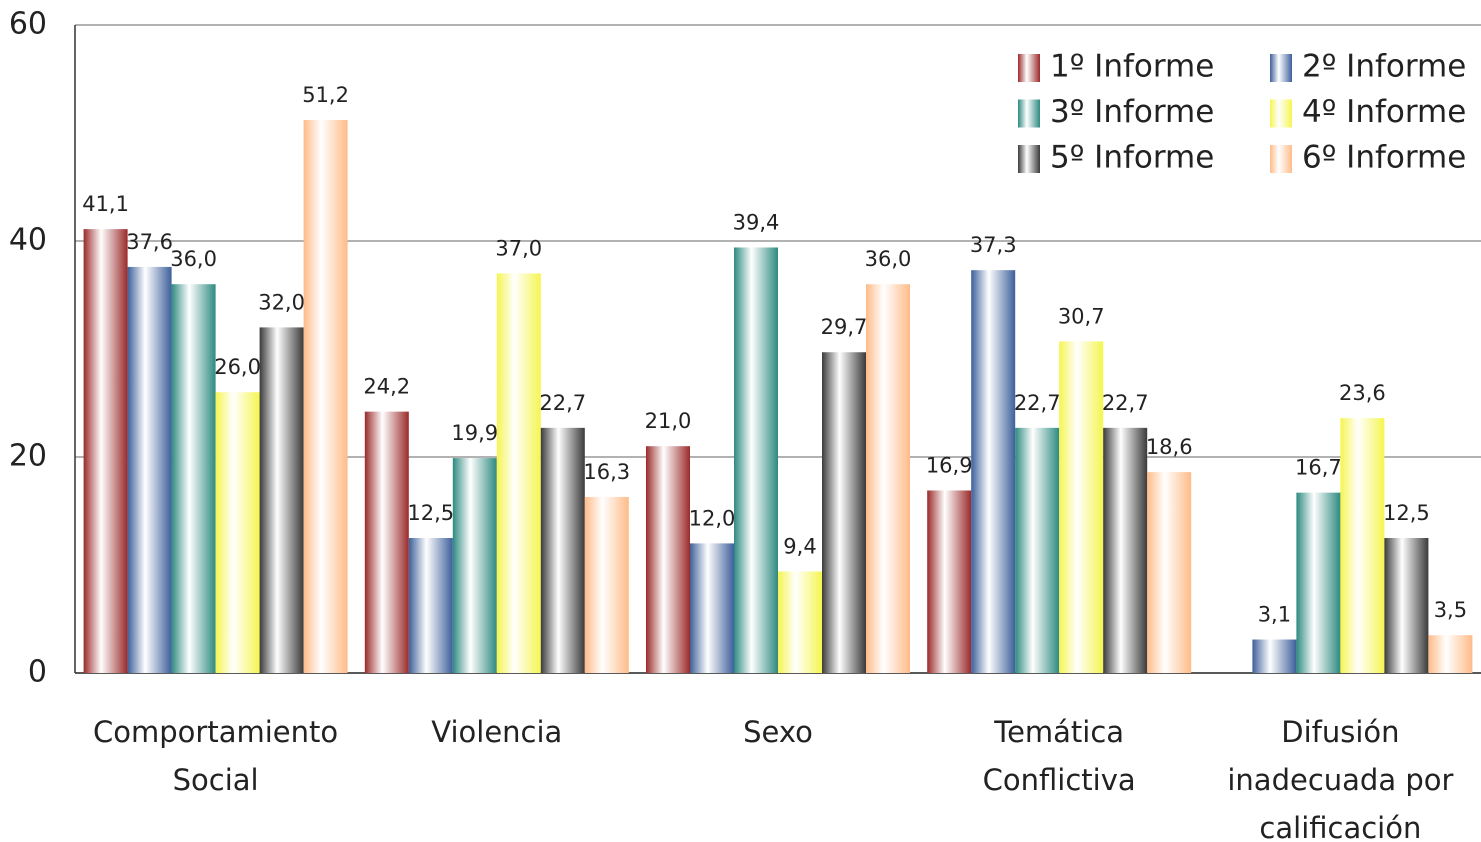 This screenshot has width=1481, height=842. Describe the element at coordinates (518, 248) in the screenshot. I see `value-label: 37,0` at that location.